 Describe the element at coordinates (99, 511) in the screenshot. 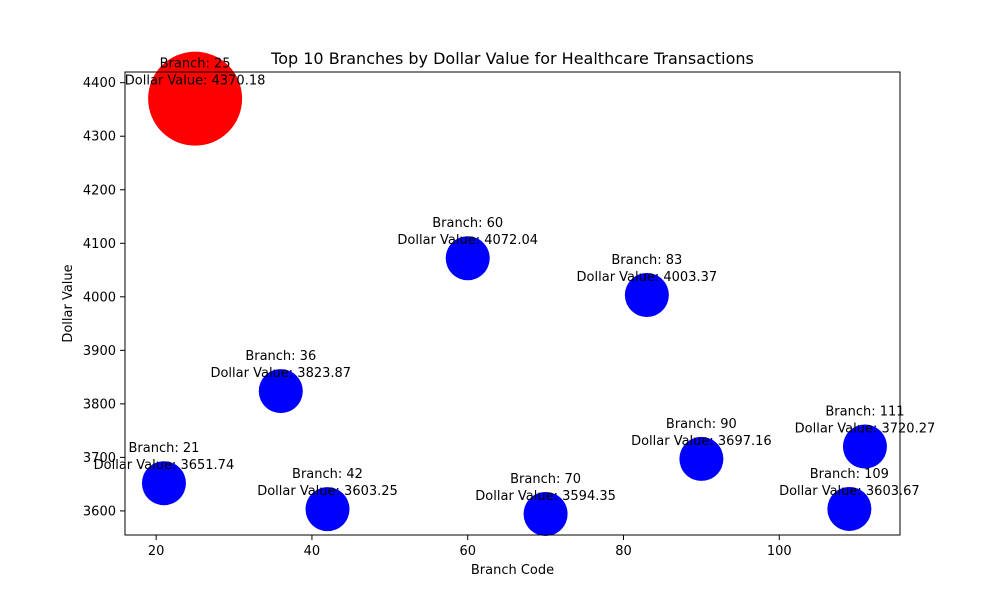

I see `y-tick-label: 3600` at that location.